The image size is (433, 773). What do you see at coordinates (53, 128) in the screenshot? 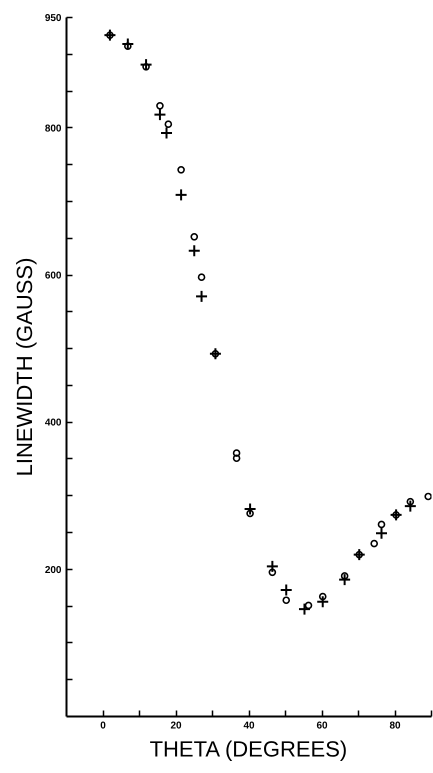
I see `y-tick-label: 800` at bounding box center [53, 128].